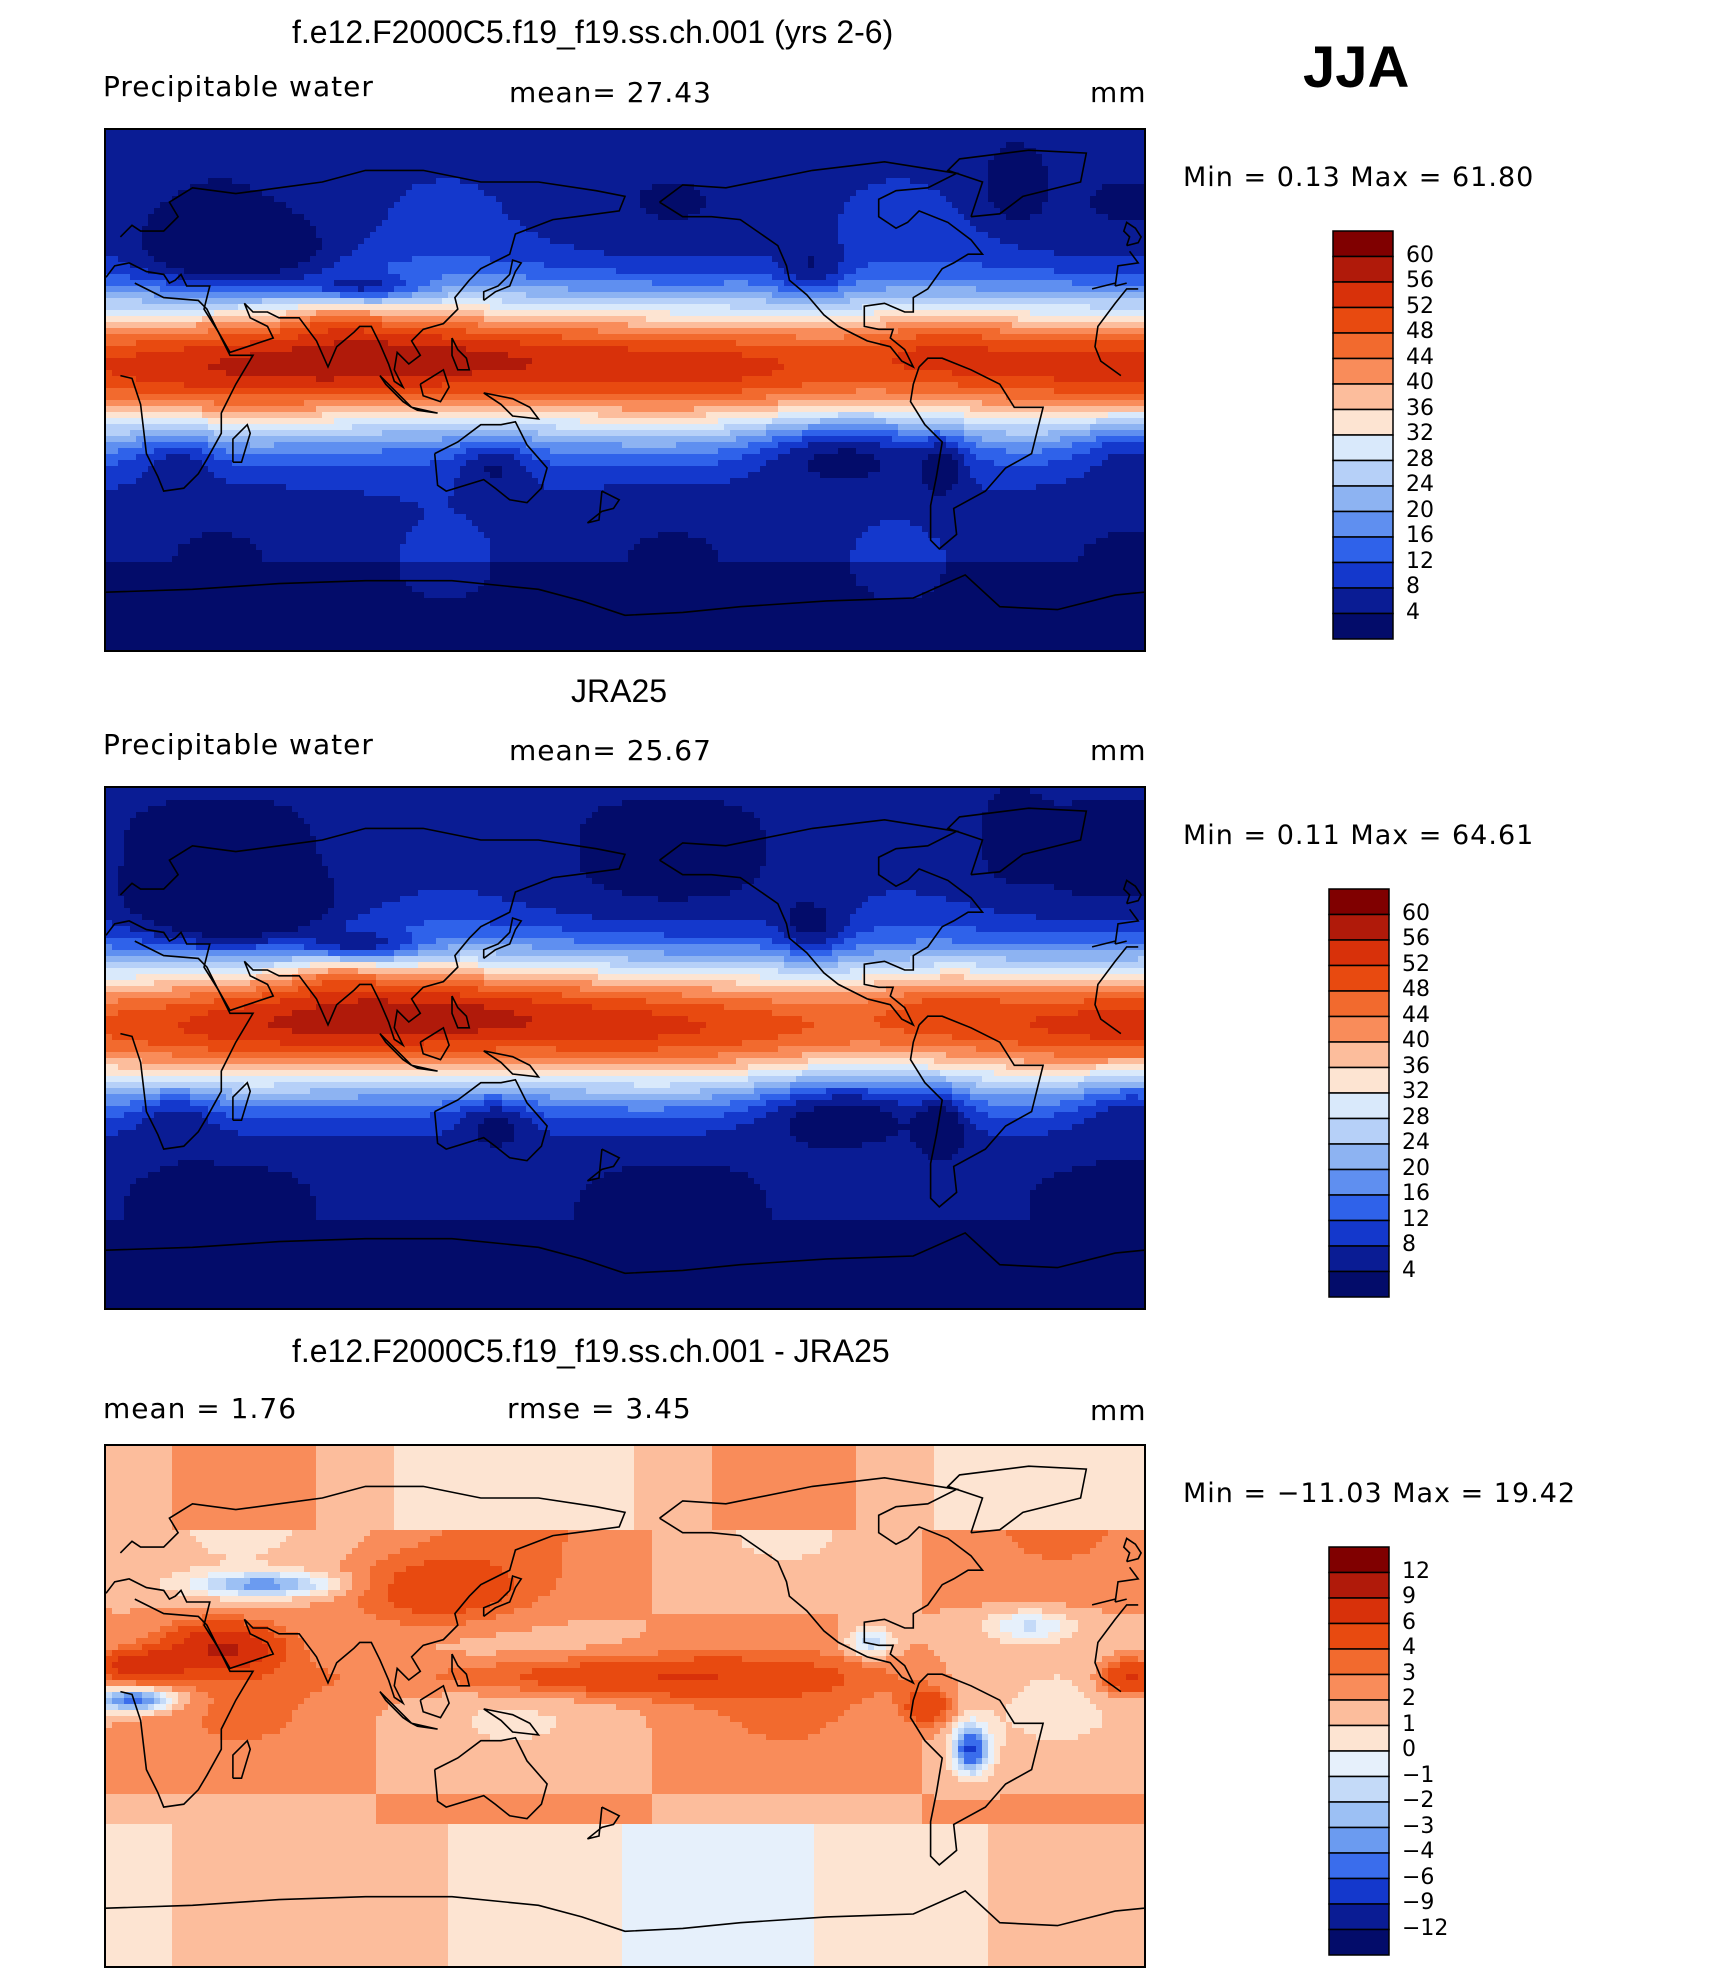 The image size is (1710, 1981). I want to click on panel-3-units: mm, so click(1118, 1410).